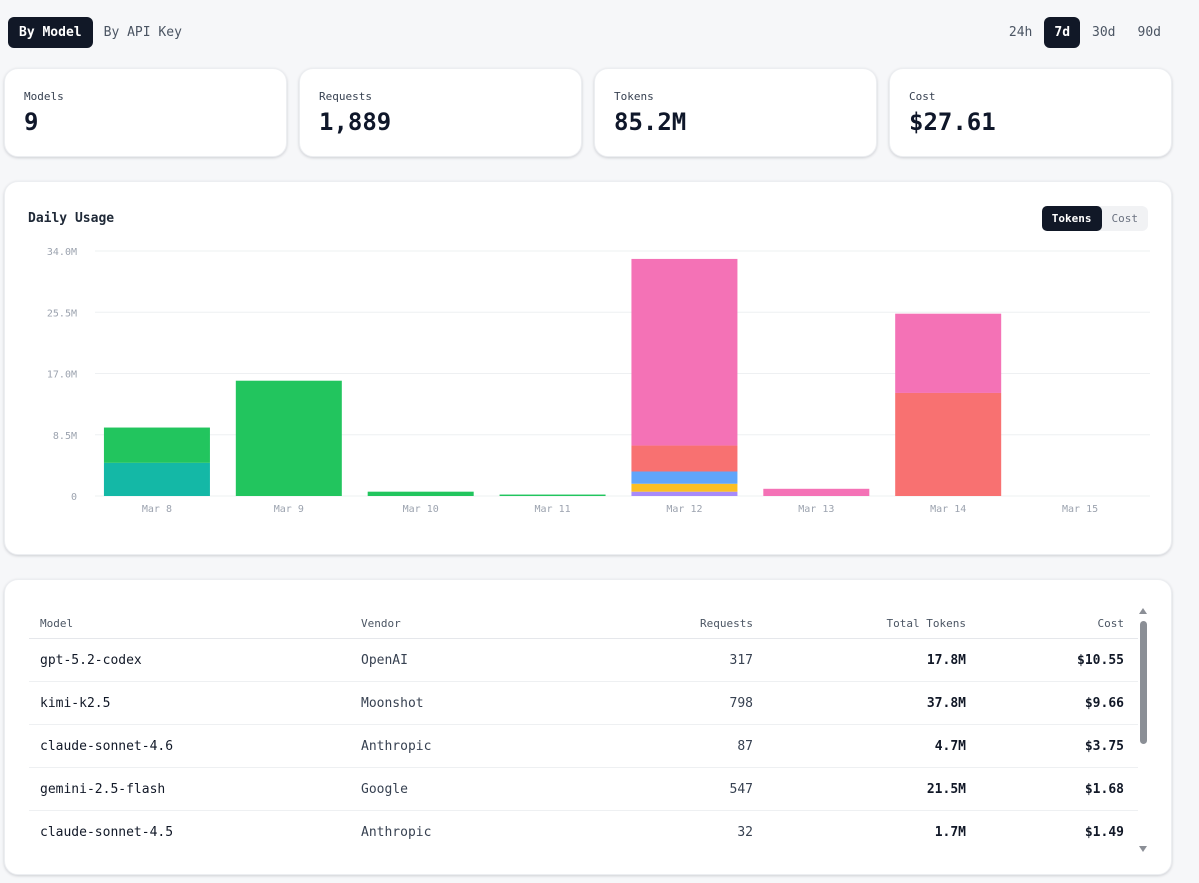 Image resolution: width=1199 pixels, height=883 pixels. Describe the element at coordinates (952, 122) in the screenshot. I see `stat-value: $27.61` at that location.